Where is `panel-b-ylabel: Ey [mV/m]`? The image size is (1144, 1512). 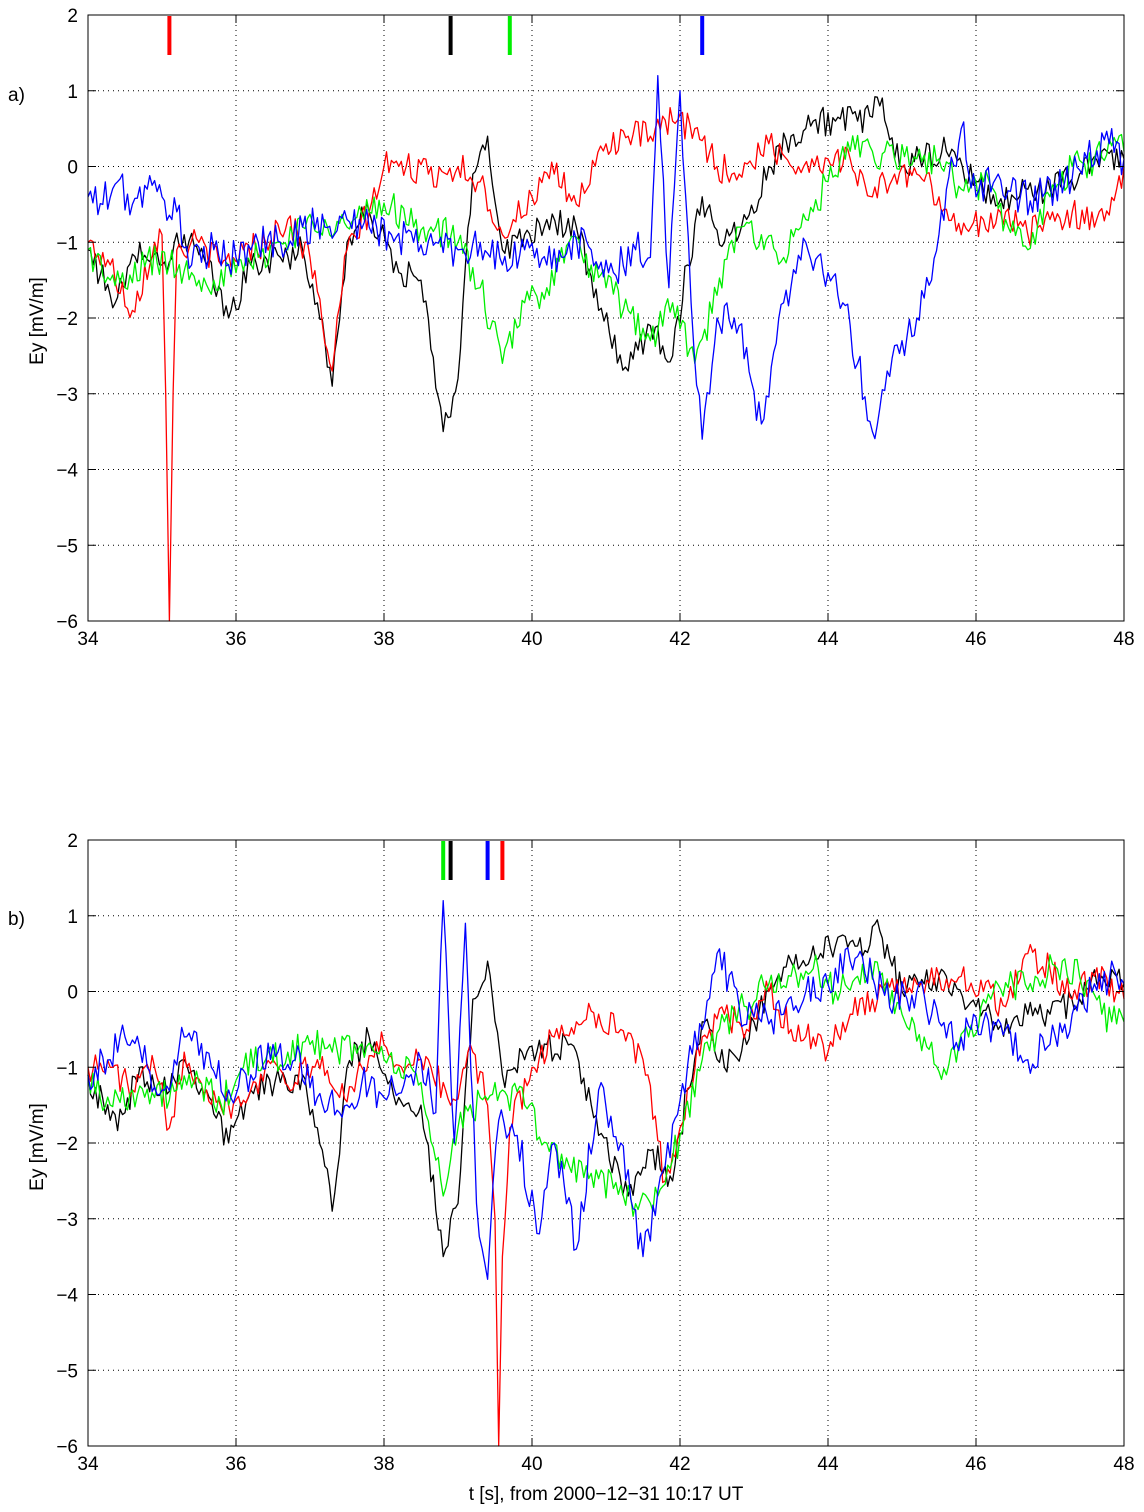
panel-b-ylabel: Ey [mV/m] is located at coordinates (37, 1147).